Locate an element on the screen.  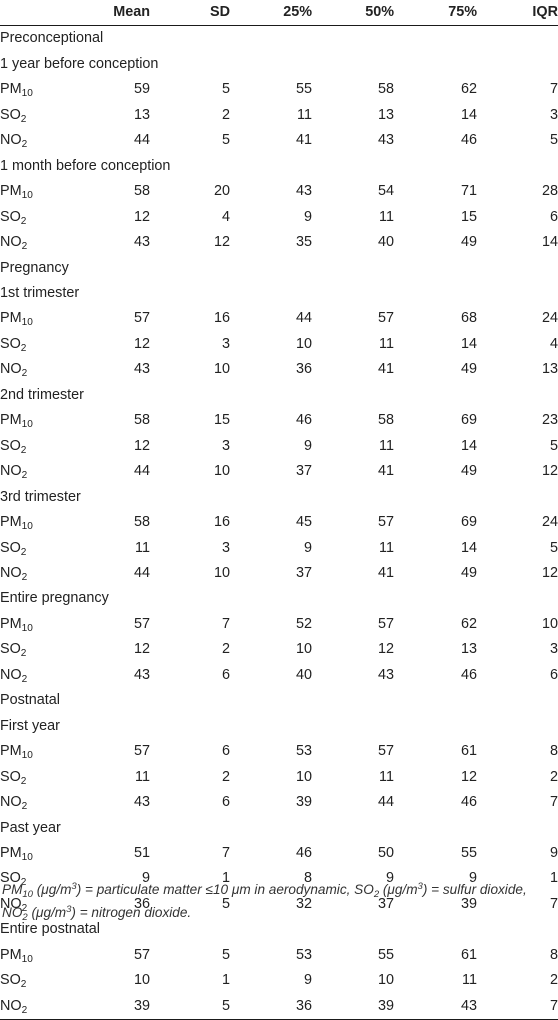
table-row: SO2 12 3 10 11 14 4 is located at coordinates (279, 344).